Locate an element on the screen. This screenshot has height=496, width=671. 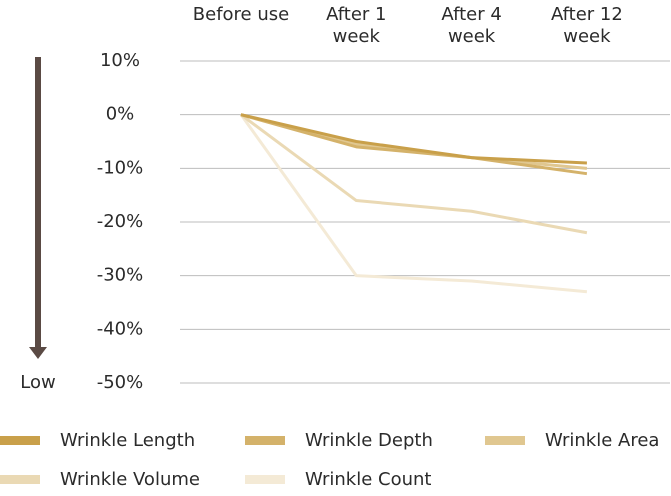
legend-label: Wrinkle Area is located at coordinates (602, 440).